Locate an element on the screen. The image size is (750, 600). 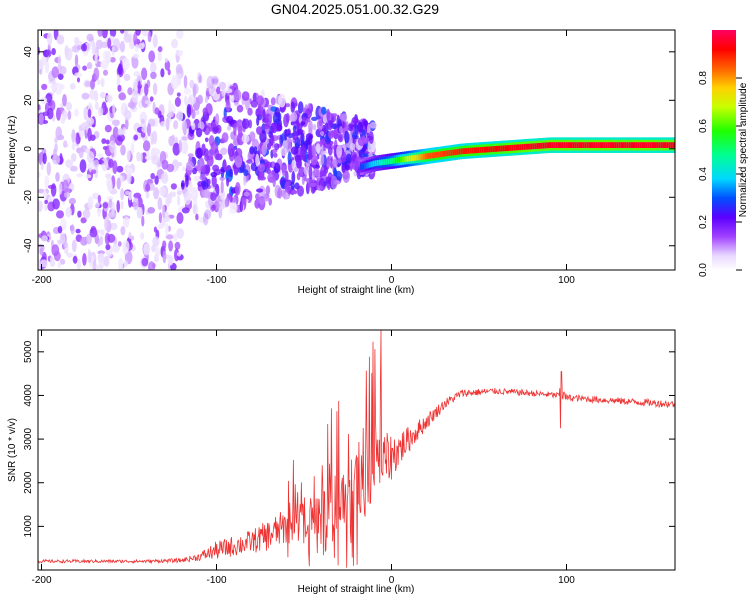
y-tick-label: -40 is located at coordinates (28, 245).